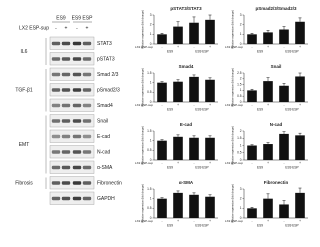 Image resolution: width=320 pixels, height=247 pixels. Describe the element at coordinates (239, 153) in the screenshot. I see `y-tick-label: 0.5` at that location.